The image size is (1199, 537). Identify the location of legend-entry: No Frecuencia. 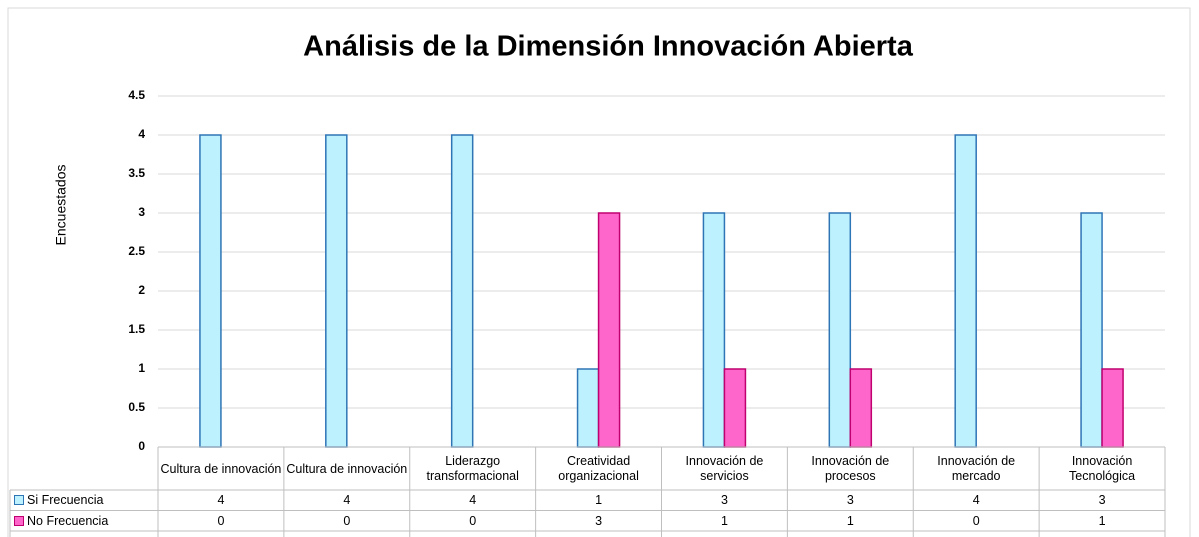
(84, 521).